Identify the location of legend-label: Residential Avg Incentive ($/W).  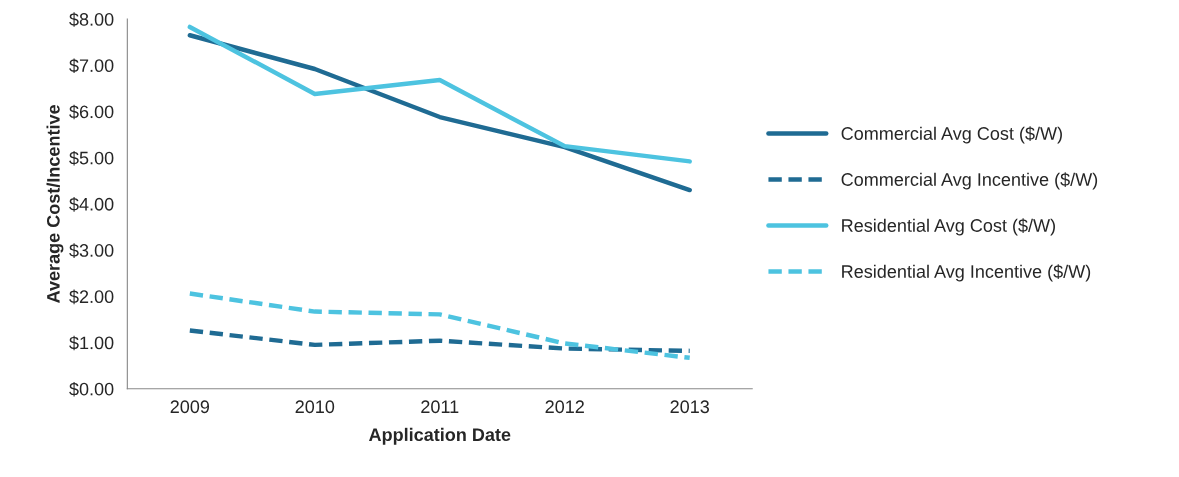
(966, 273).